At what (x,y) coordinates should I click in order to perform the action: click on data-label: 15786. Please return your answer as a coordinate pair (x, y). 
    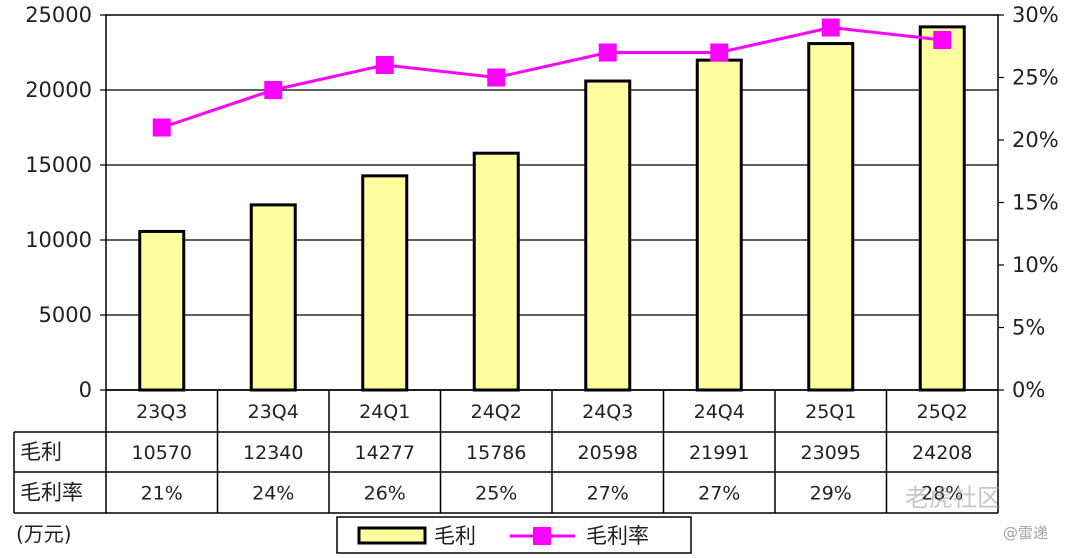
    Looking at the image, I should click on (496, 453).